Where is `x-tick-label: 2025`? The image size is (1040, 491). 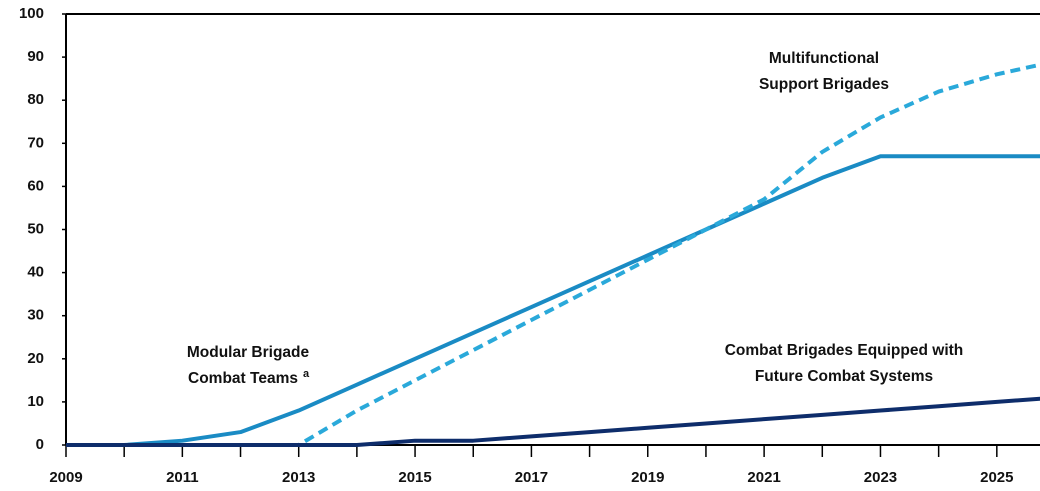 x-tick-label: 2025 is located at coordinates (996, 477).